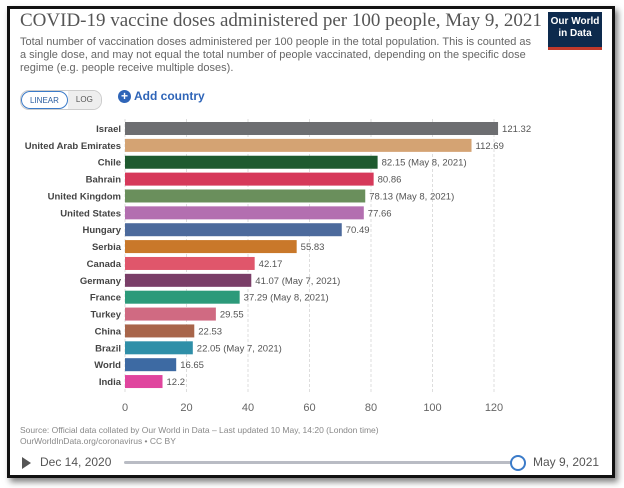  What do you see at coordinates (90, 213) in the screenshot?
I see `category-label: United States` at bounding box center [90, 213].